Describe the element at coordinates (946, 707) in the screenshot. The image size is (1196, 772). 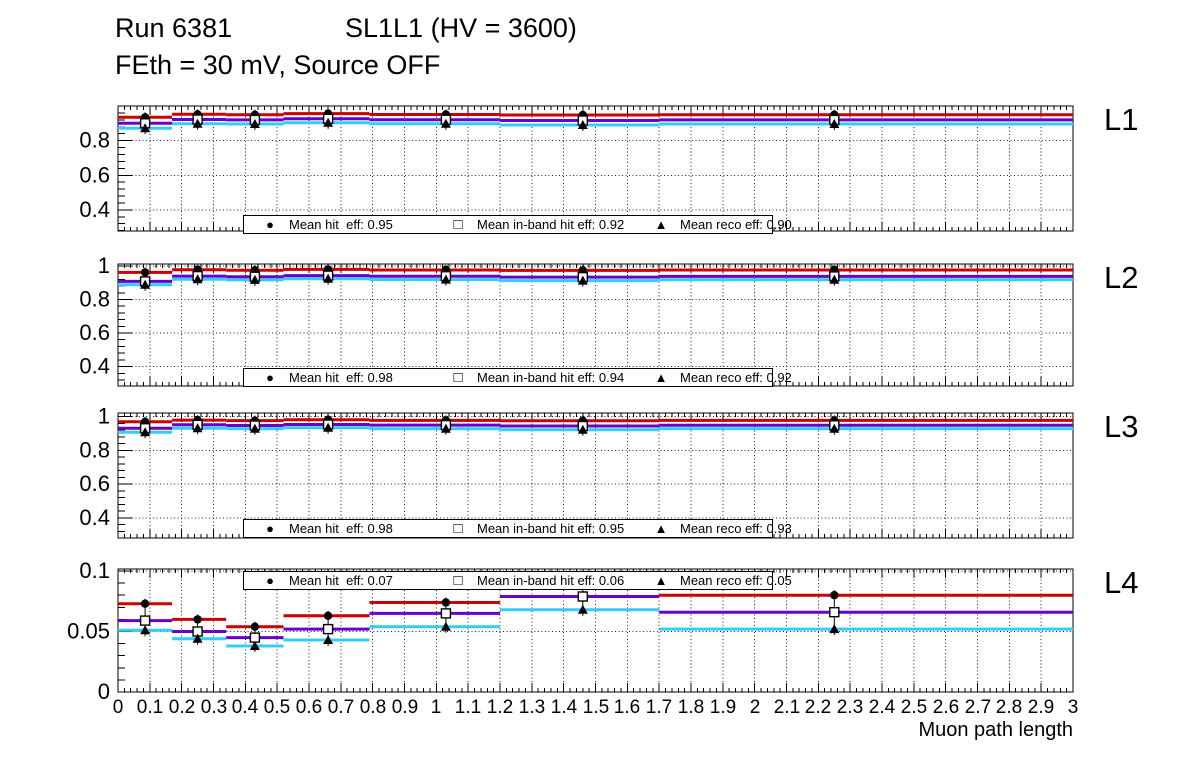
I see `x-tick-label: 2.6` at that location.